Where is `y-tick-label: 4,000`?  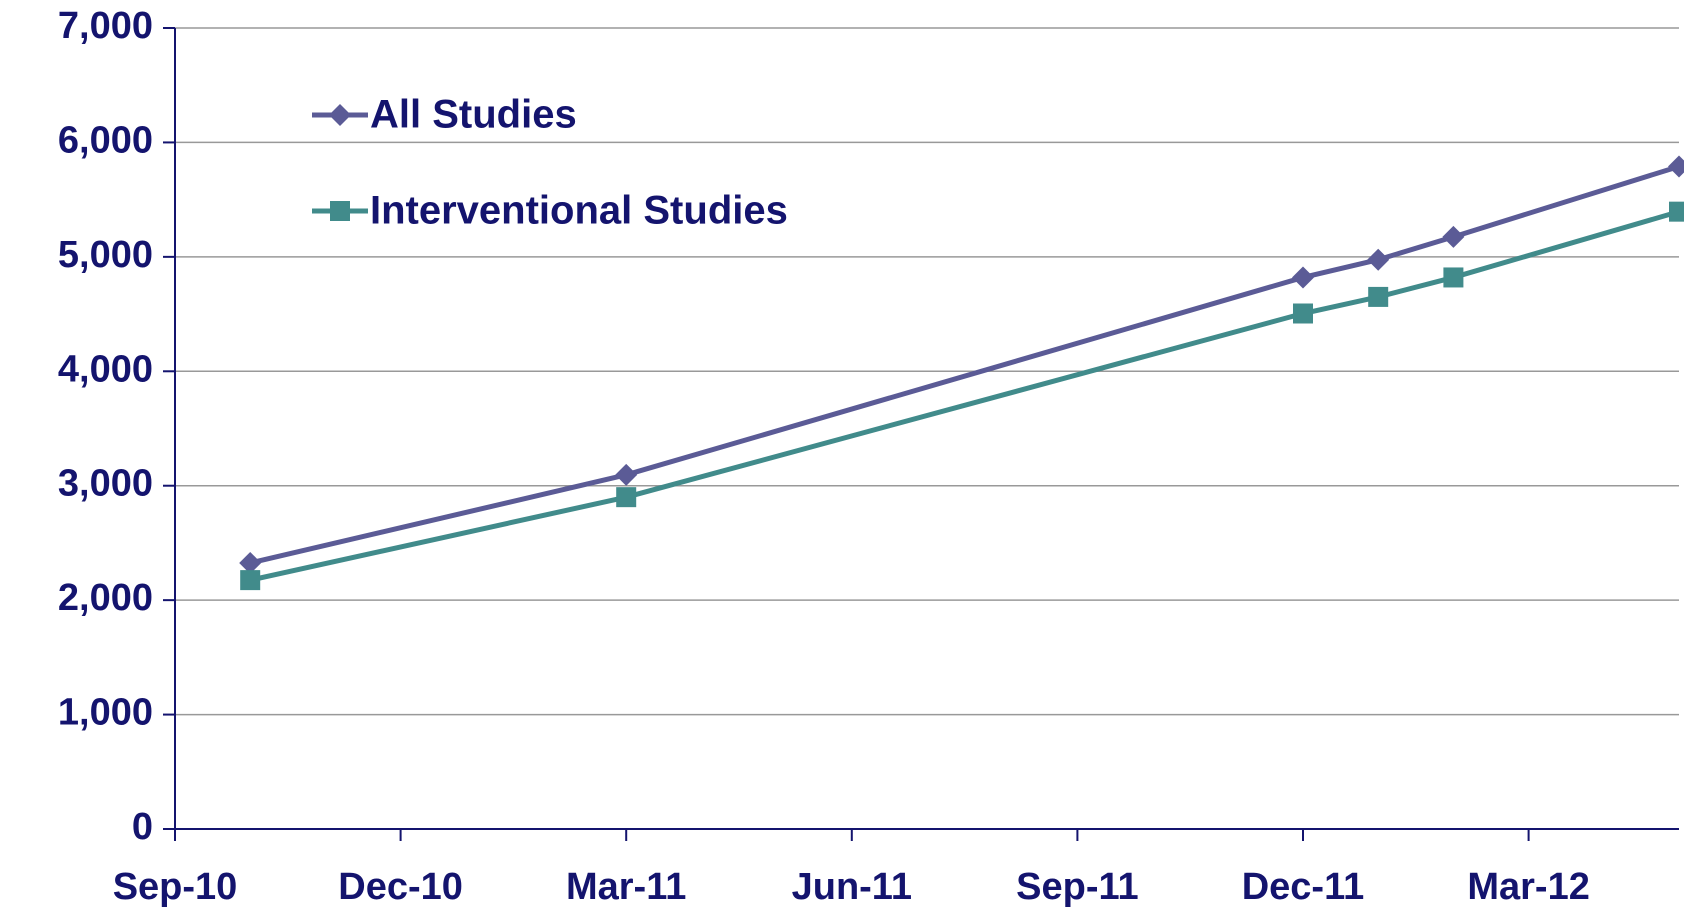 y-tick-label: 4,000 is located at coordinates (105, 369).